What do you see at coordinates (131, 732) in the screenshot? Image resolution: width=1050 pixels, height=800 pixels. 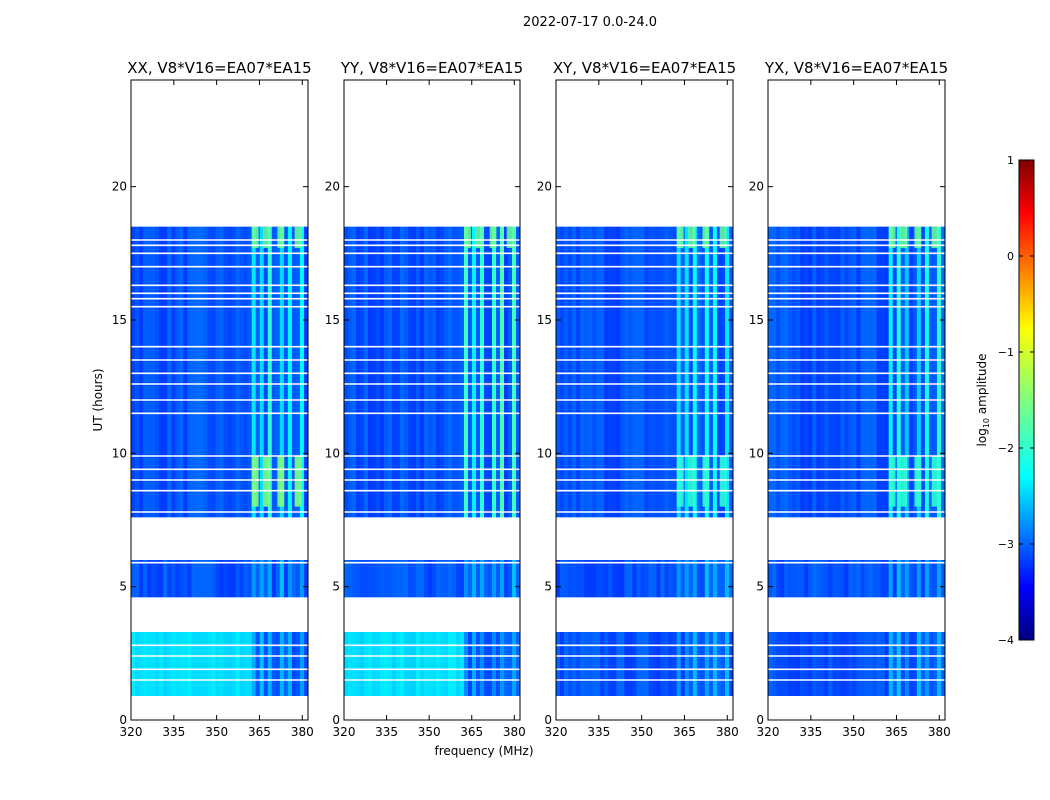 I see `x-tick-label: 320` at bounding box center [131, 732].